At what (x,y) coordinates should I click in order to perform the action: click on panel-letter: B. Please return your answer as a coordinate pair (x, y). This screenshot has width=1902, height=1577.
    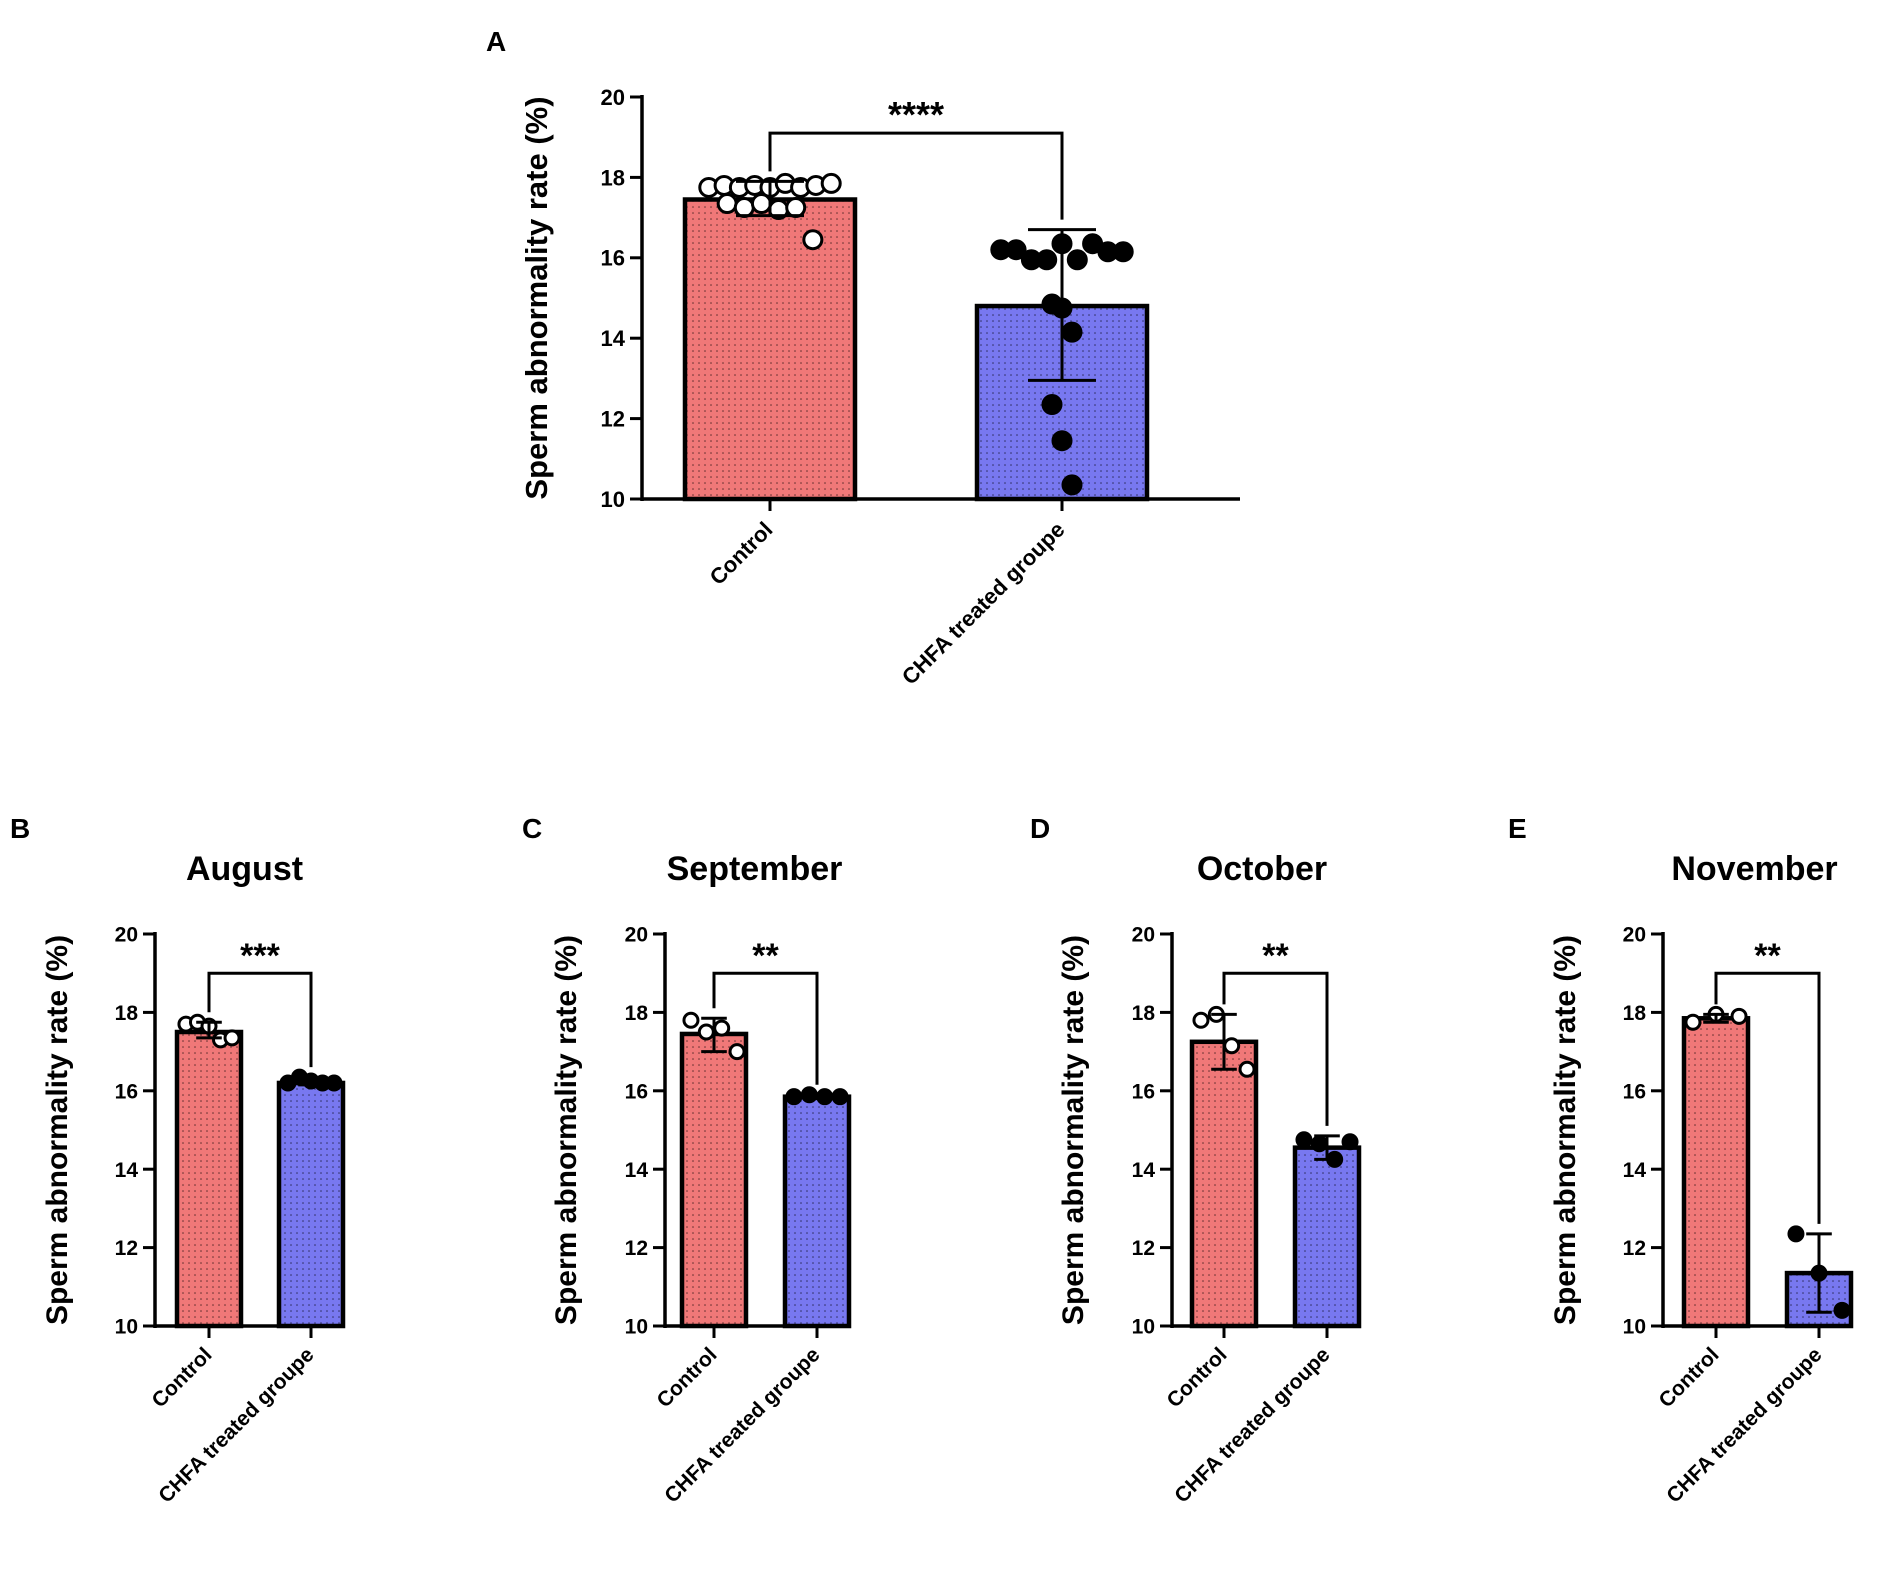
    Looking at the image, I should click on (20, 828).